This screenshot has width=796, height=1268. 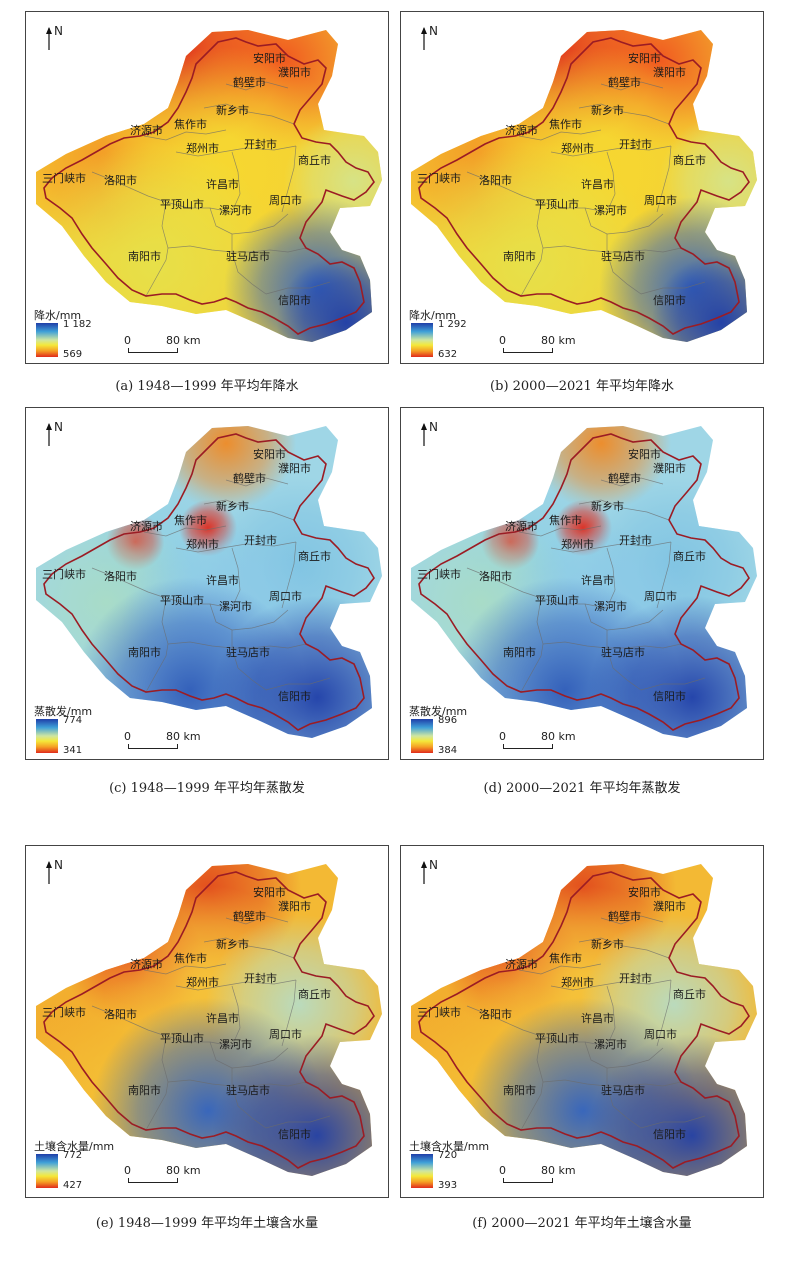 I want to click on legend-min-value: 427, so click(x=73, y=1185).